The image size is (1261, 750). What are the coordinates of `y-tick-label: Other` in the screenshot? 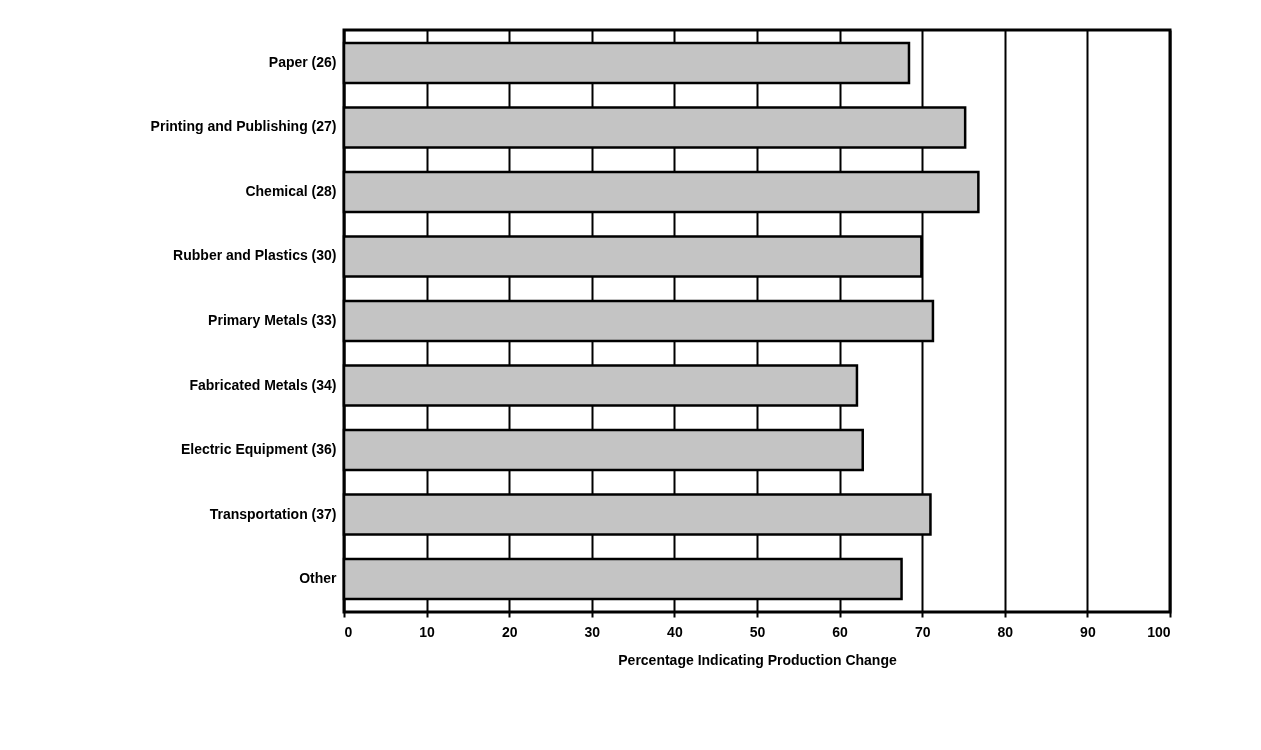 It's located at (318, 578).